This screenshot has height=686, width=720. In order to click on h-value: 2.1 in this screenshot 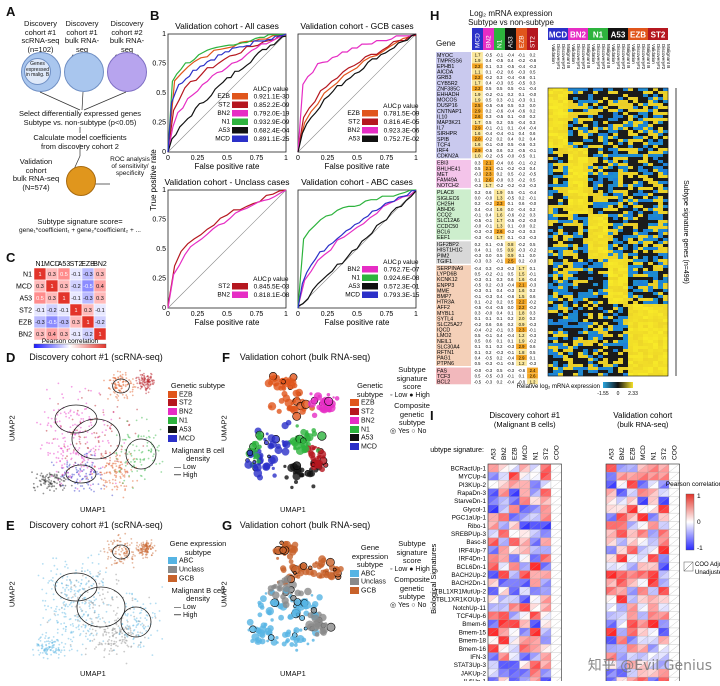, I will do `click(489, 168)`.